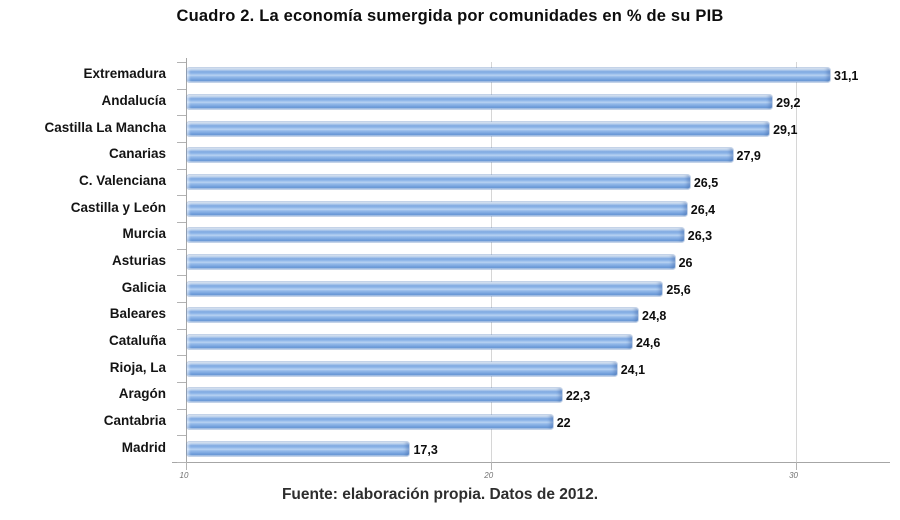  What do you see at coordinates (685, 263) in the screenshot?
I see `value-label: 26` at bounding box center [685, 263].